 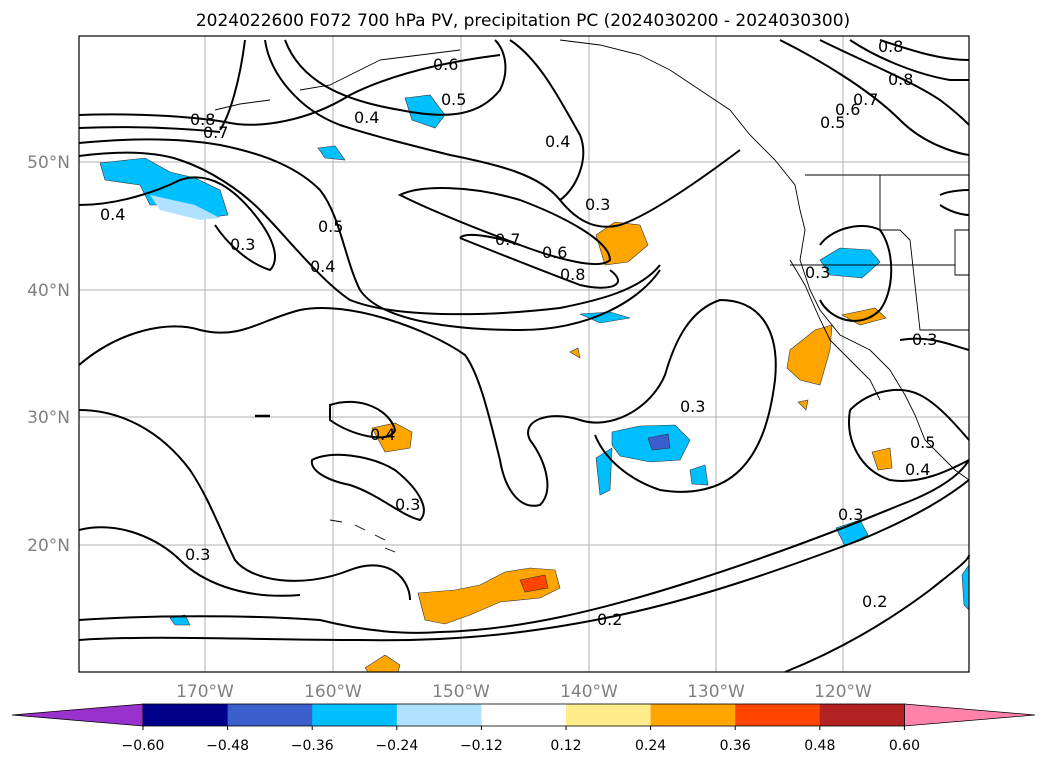 I want to click on lon-tick-label: 140°W, so click(x=589, y=692).